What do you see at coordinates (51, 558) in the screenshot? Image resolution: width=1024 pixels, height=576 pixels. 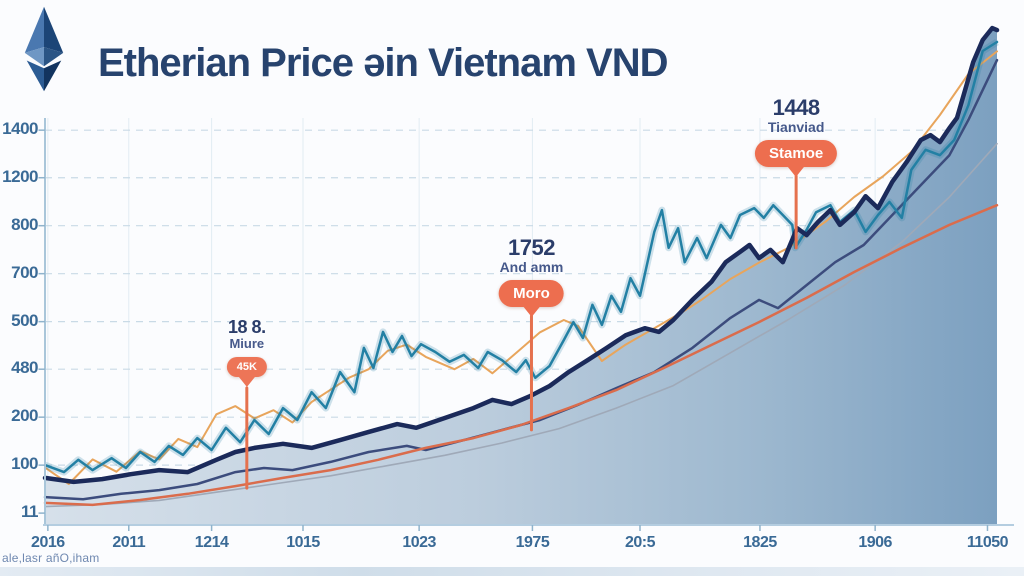 I see `footer-note: ale,lasr añO,iham` at bounding box center [51, 558].